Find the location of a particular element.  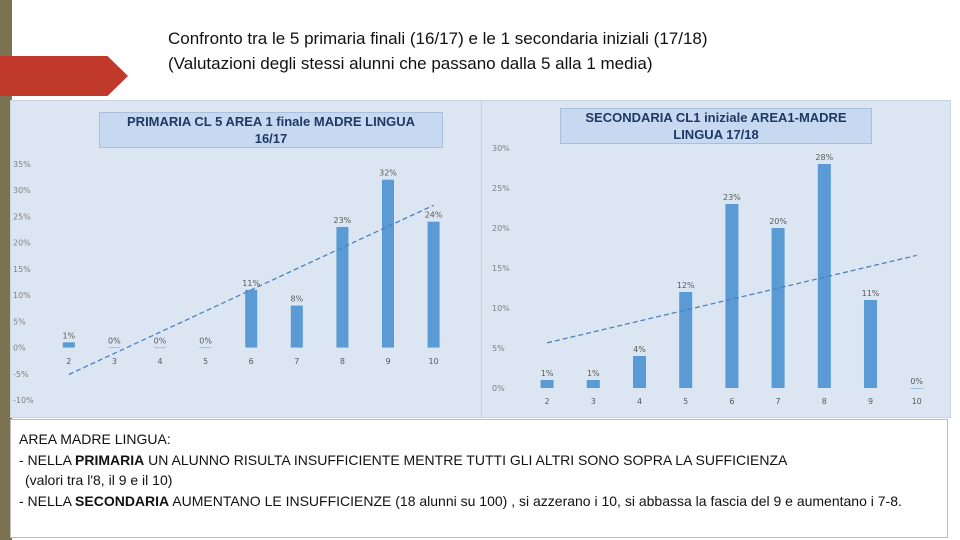

data-label-primaria: 11% is located at coordinates (251, 283).